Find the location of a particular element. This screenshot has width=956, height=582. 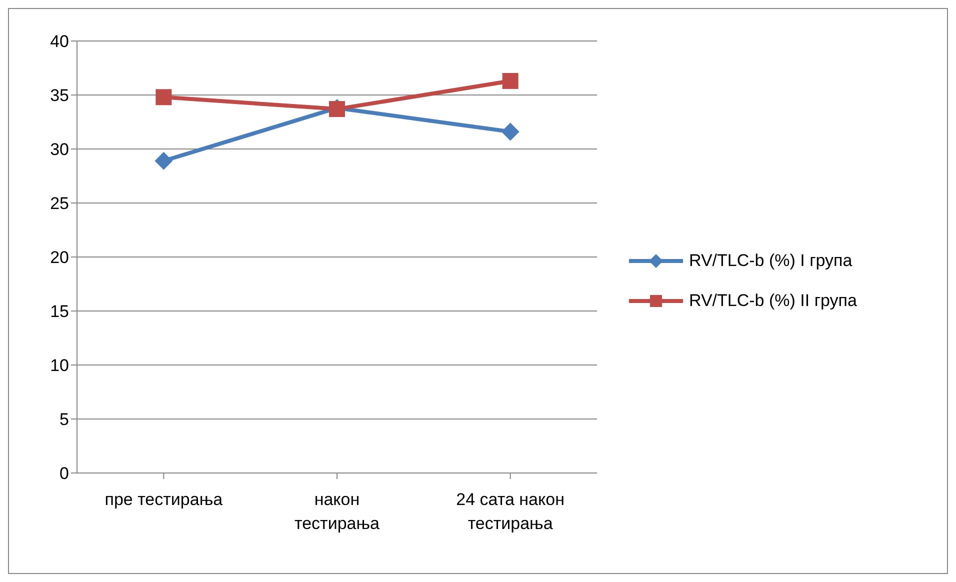

x-tick-label: 24 сата након тестирања is located at coordinates (510, 511).